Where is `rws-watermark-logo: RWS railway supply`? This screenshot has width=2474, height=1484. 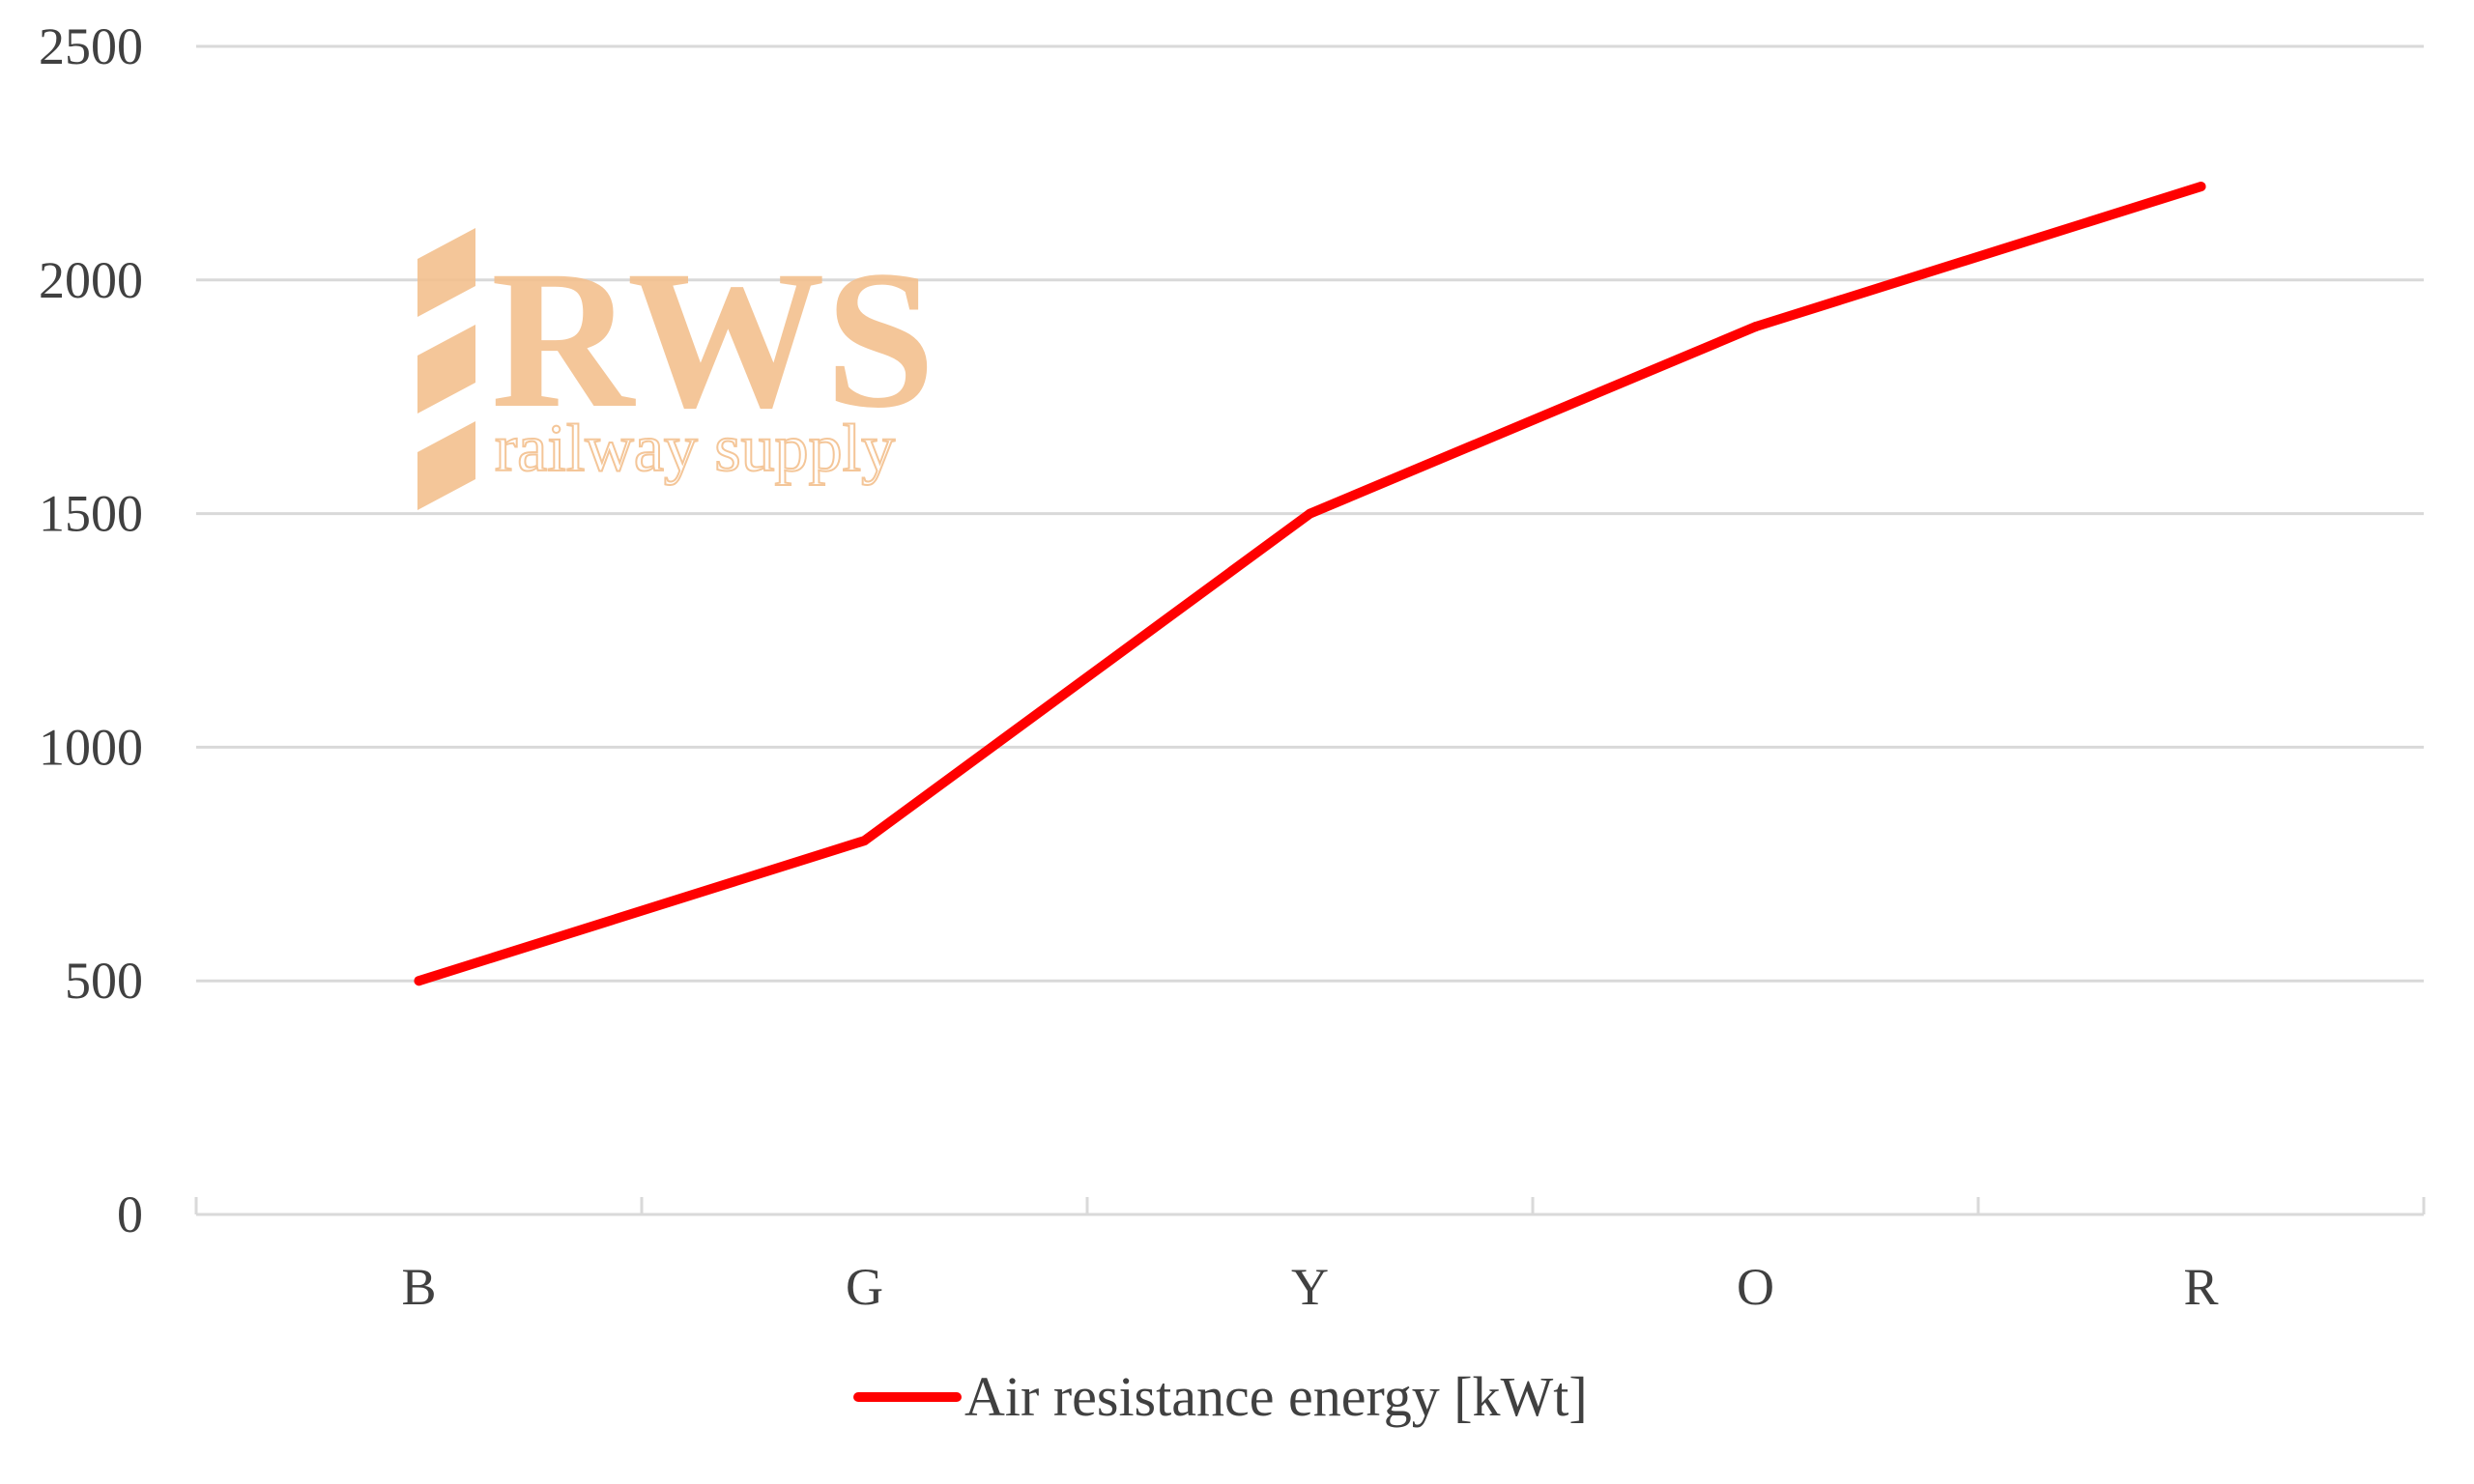 rws-watermark-logo: RWS railway supply is located at coordinates (676, 369).